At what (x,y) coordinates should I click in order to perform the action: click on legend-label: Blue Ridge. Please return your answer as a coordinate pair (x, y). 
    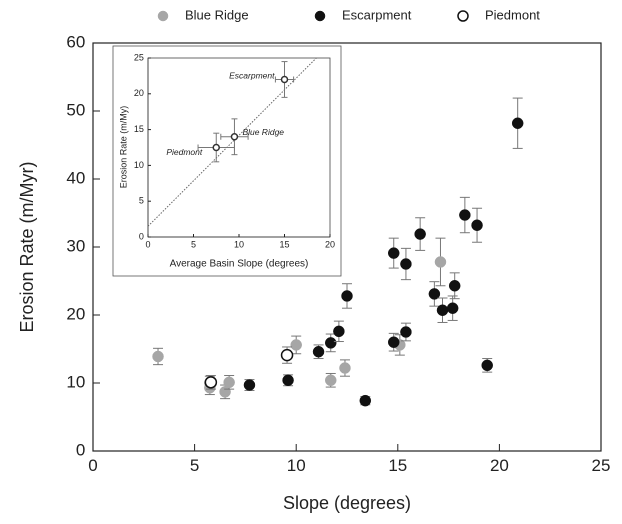
    Looking at the image, I should click on (217, 14).